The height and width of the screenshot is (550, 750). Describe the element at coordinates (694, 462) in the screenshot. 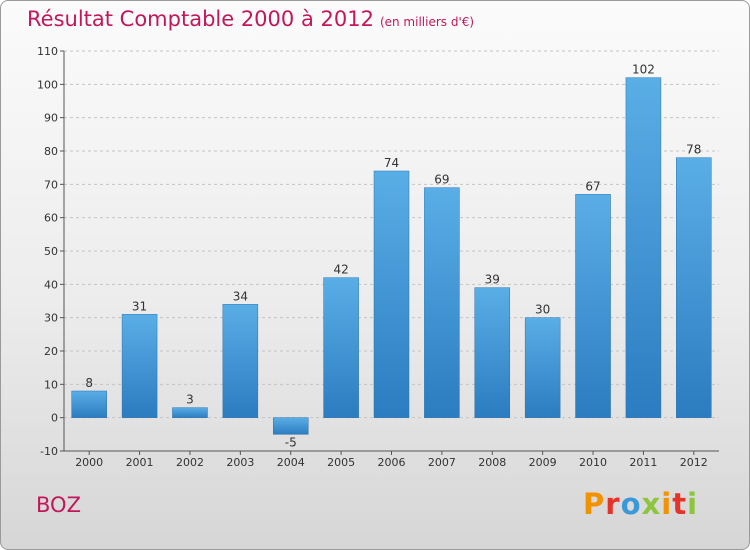

I see `x-tick-label: 2012` at that location.